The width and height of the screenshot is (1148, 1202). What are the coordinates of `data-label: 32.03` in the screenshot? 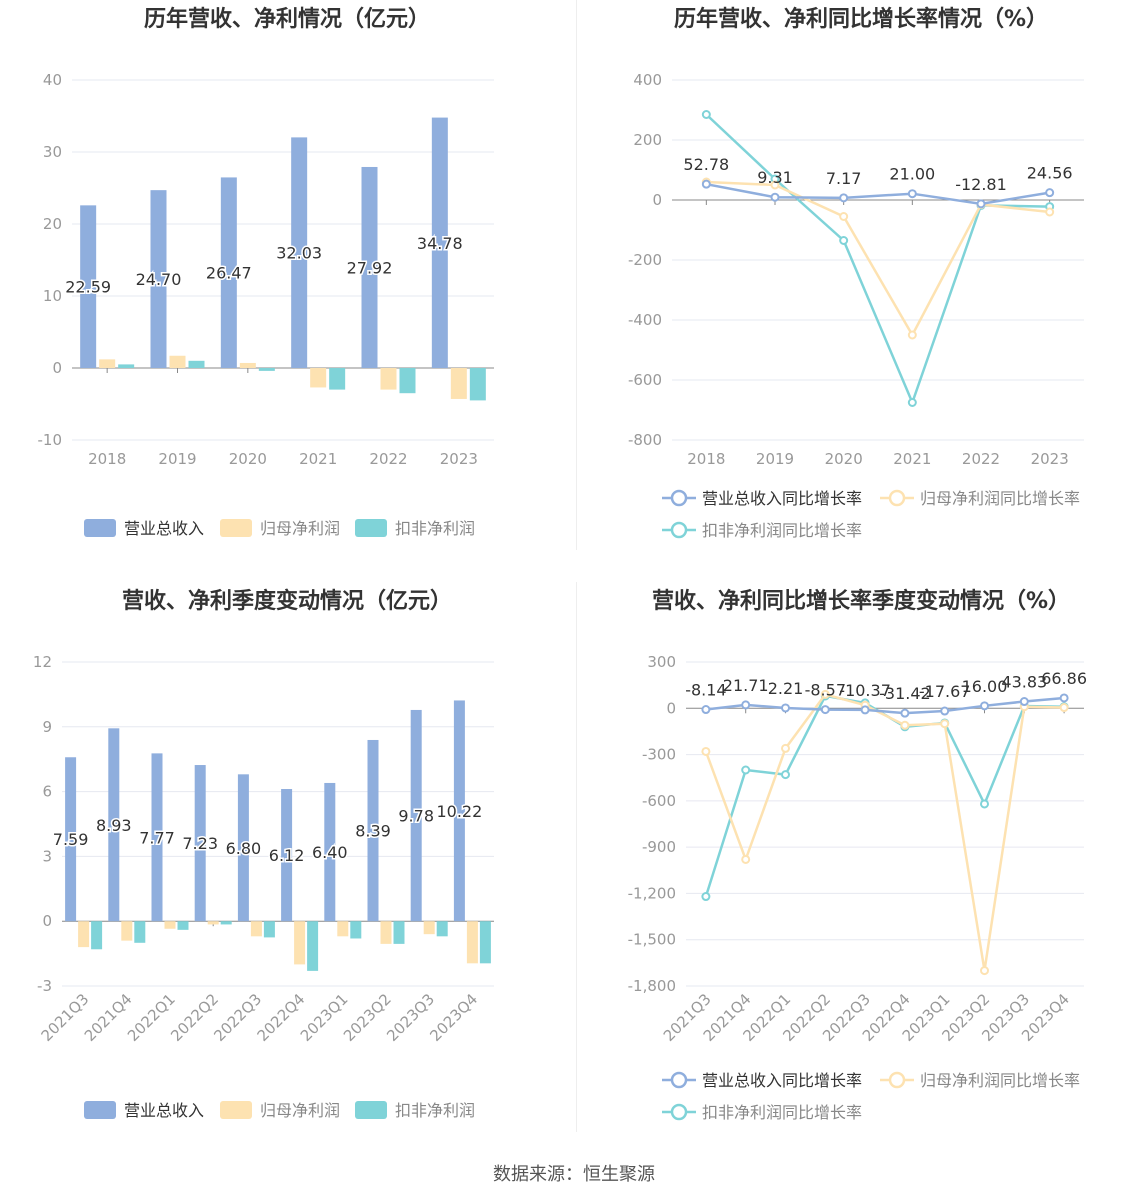 It's located at (299, 253).